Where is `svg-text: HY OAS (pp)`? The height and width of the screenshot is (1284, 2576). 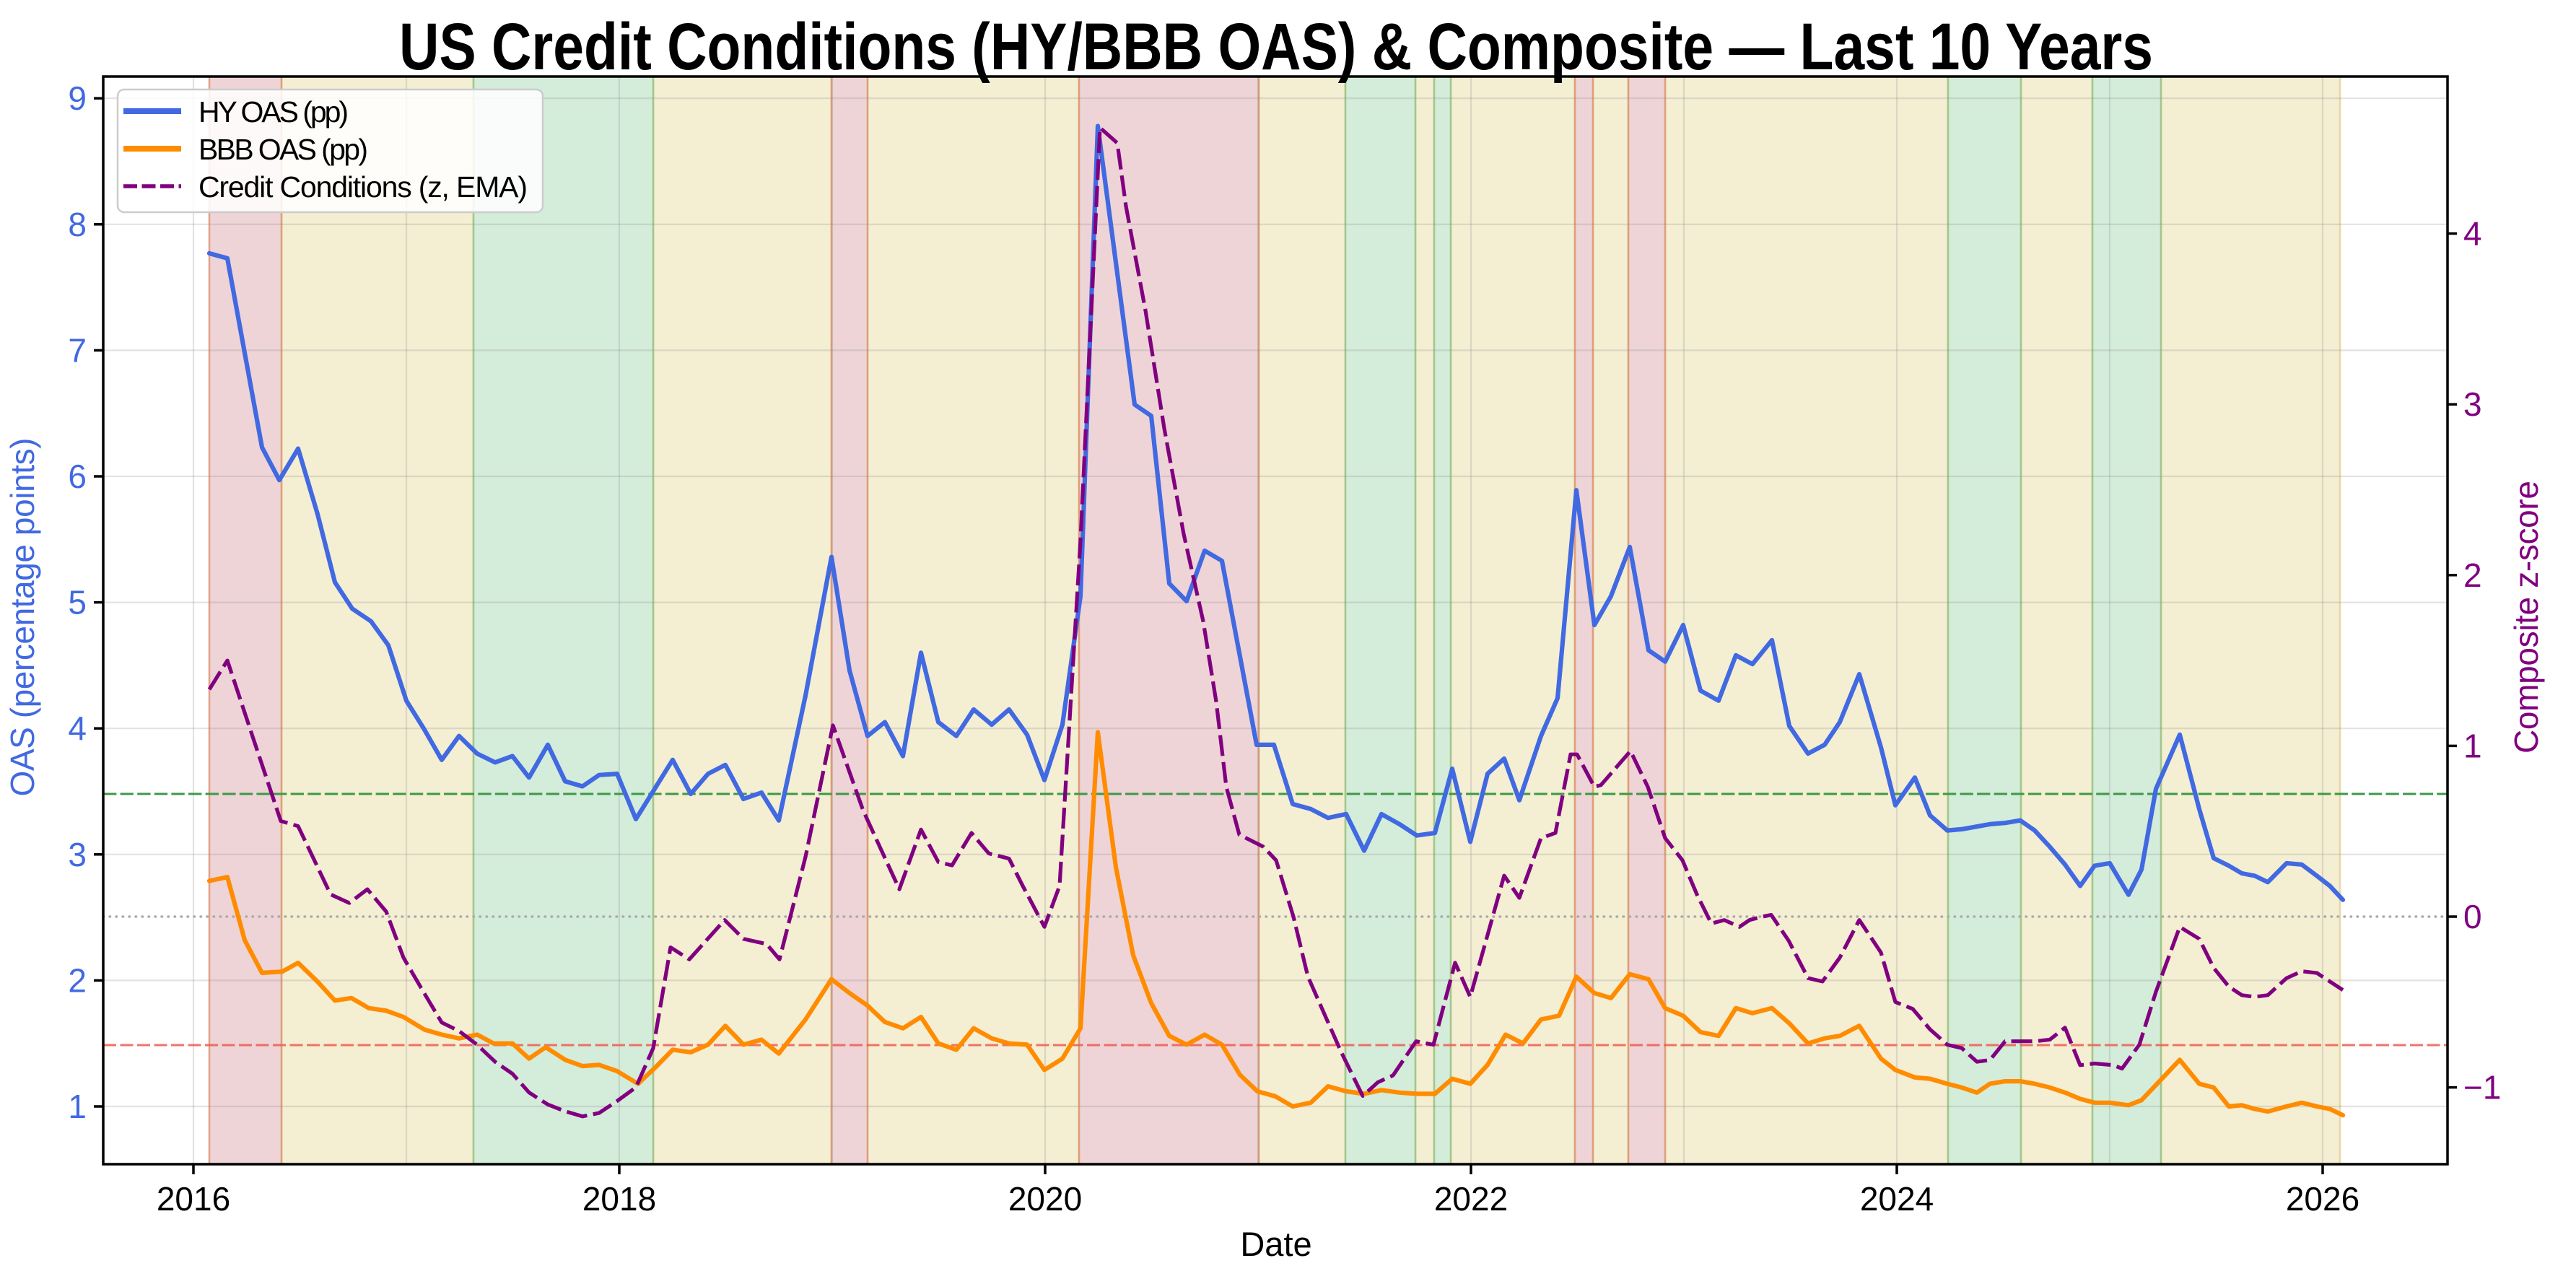 svg-text: HY OAS (pp) is located at coordinates (273, 111).